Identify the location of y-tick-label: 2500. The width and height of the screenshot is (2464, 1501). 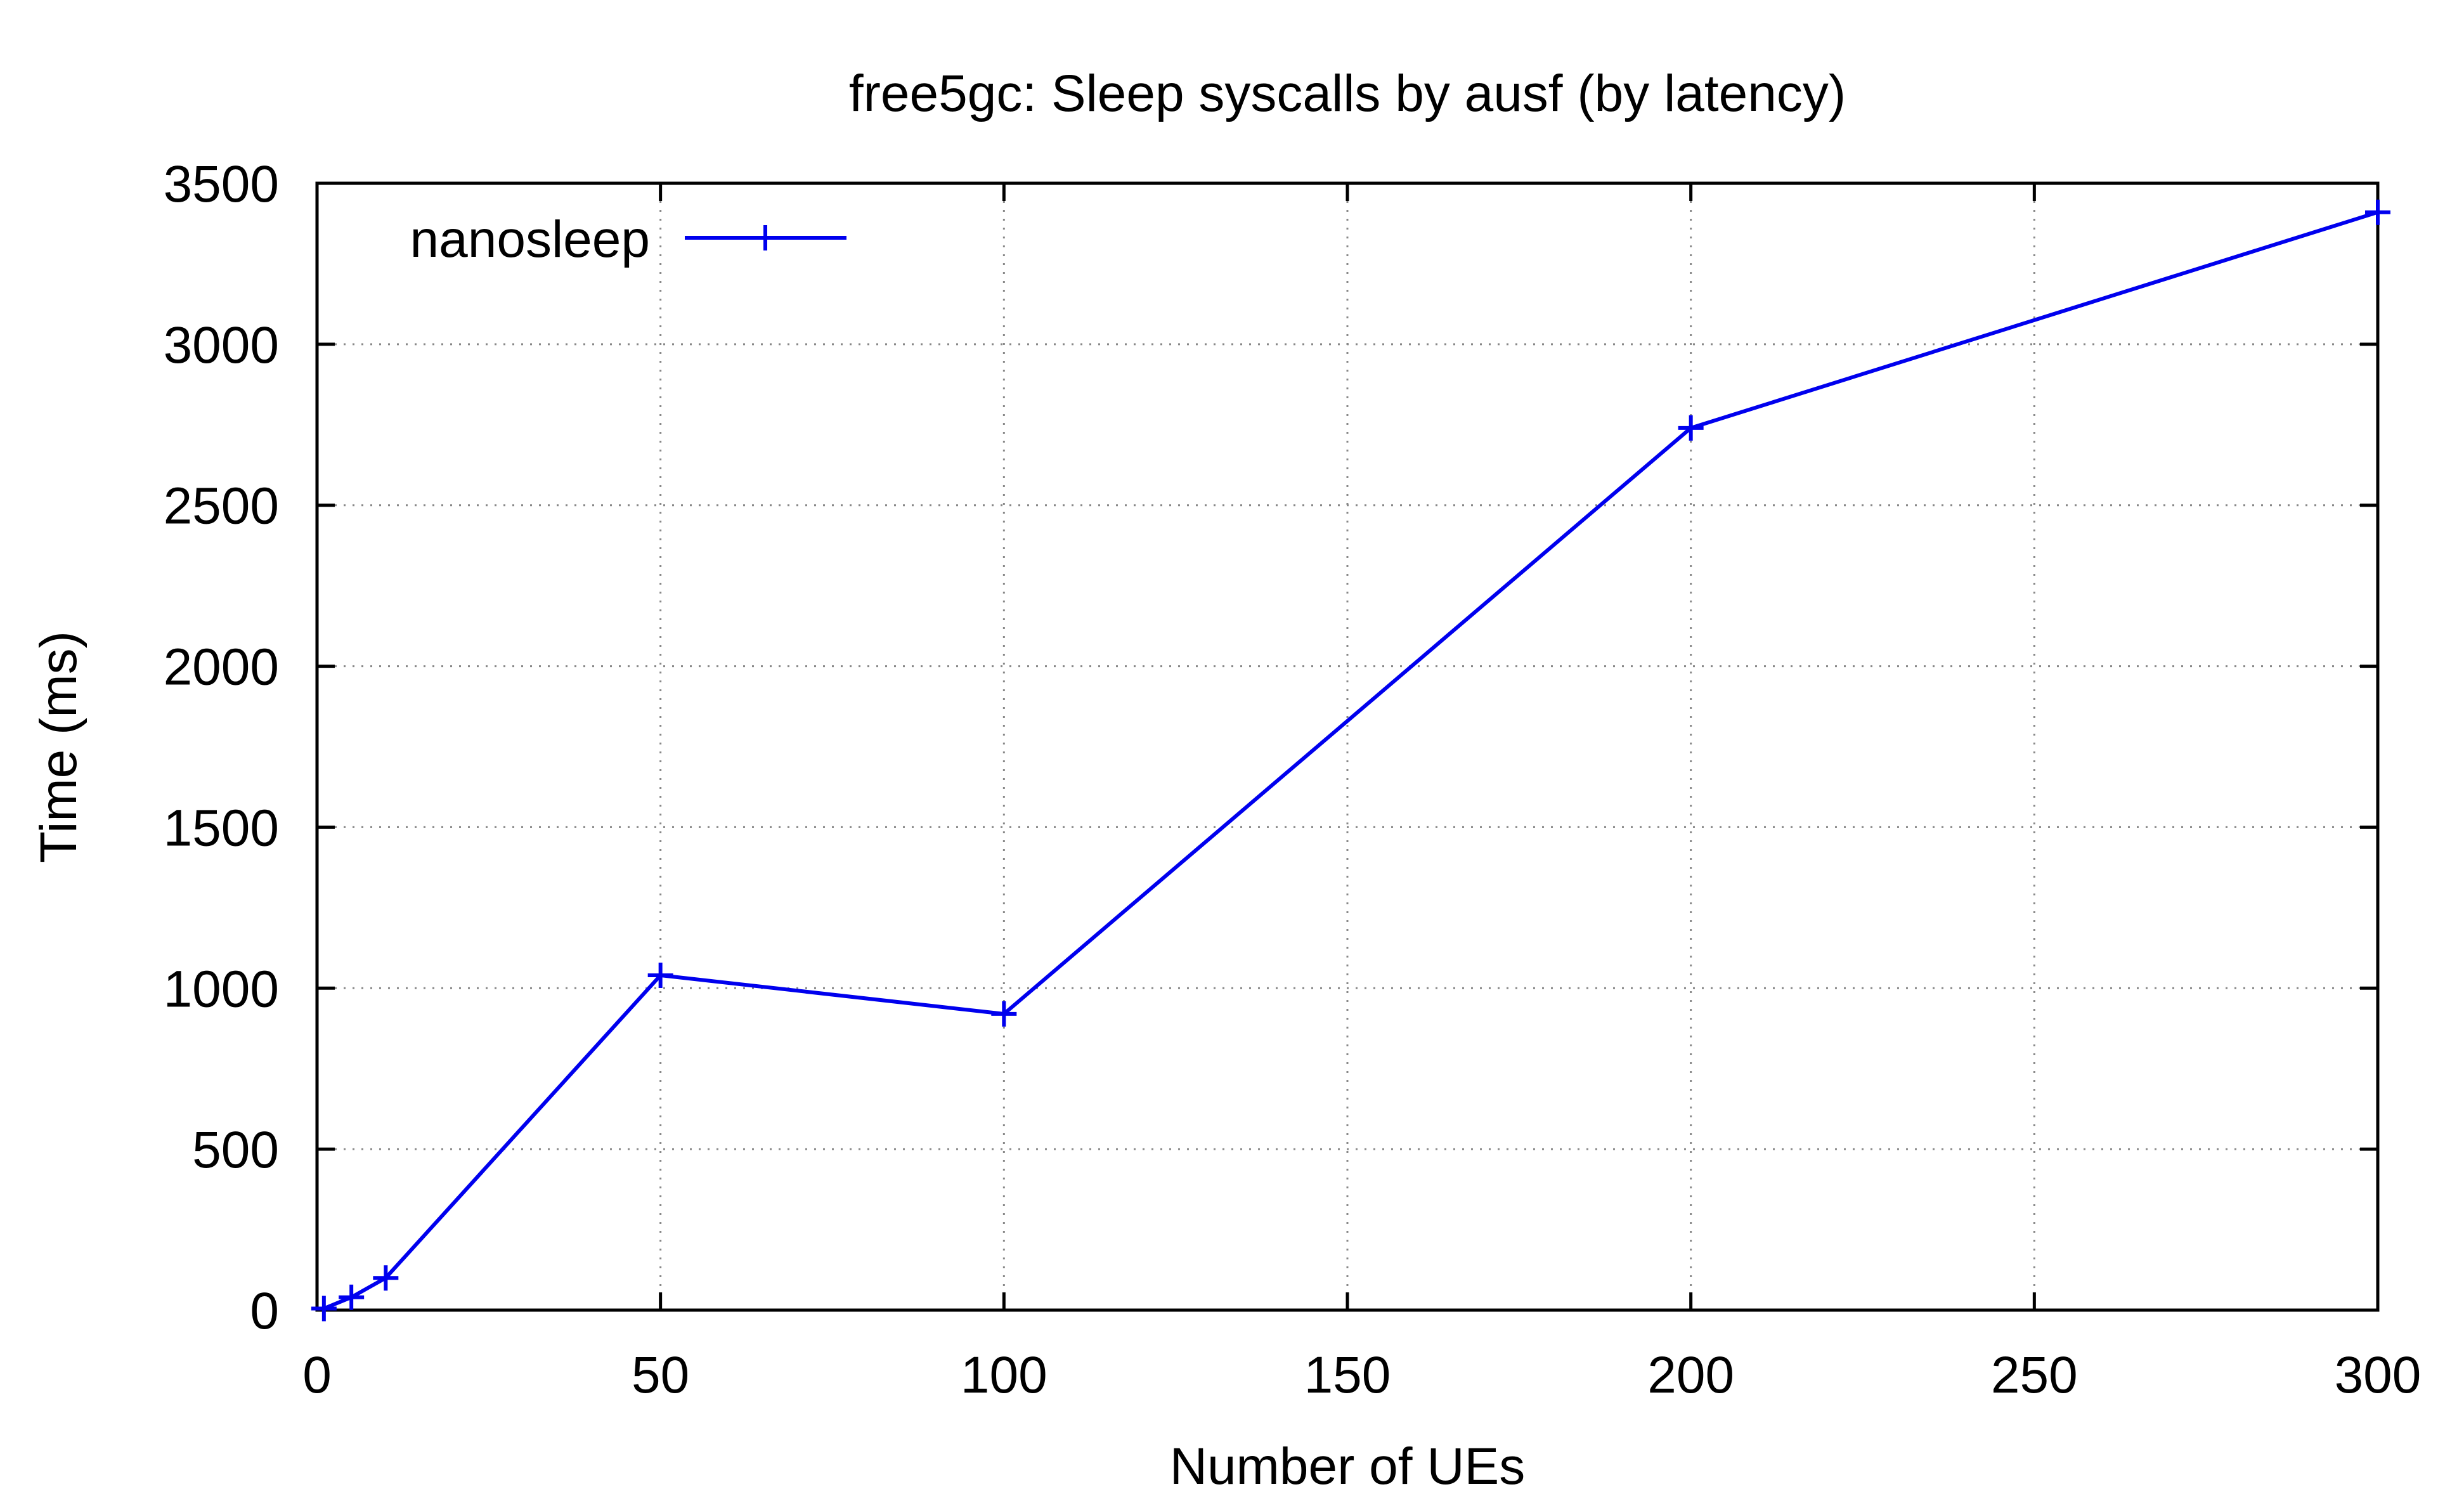
(221, 506).